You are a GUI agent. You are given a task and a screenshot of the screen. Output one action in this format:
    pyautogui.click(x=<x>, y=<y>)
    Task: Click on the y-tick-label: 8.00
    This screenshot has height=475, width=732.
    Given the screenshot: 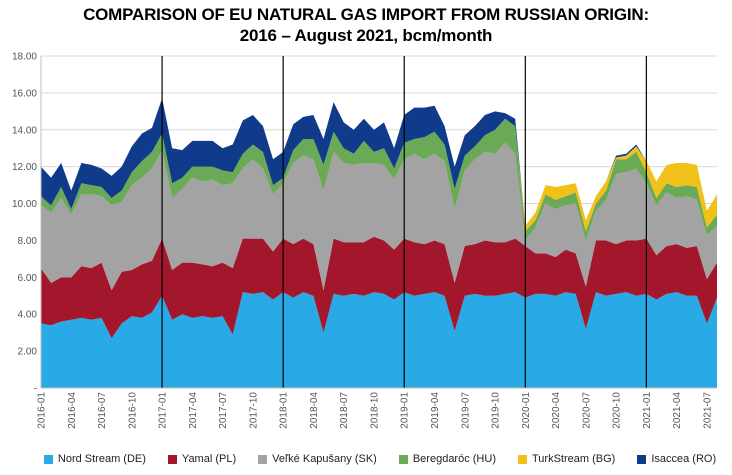 What is the action you would take?
    pyautogui.click(x=28, y=241)
    